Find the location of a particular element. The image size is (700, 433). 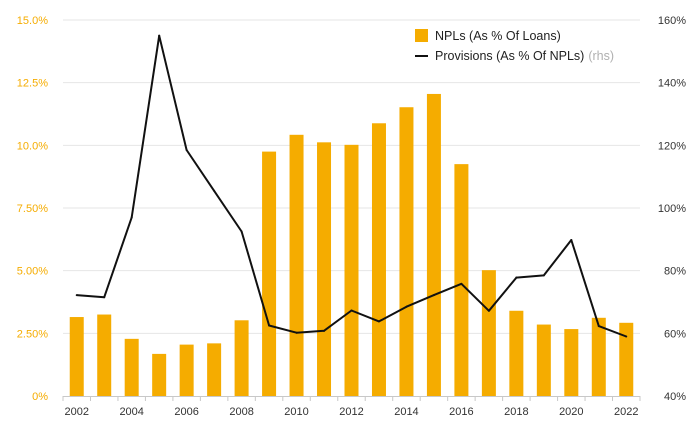

provisions-point-2016 is located at coordinates (461, 283).